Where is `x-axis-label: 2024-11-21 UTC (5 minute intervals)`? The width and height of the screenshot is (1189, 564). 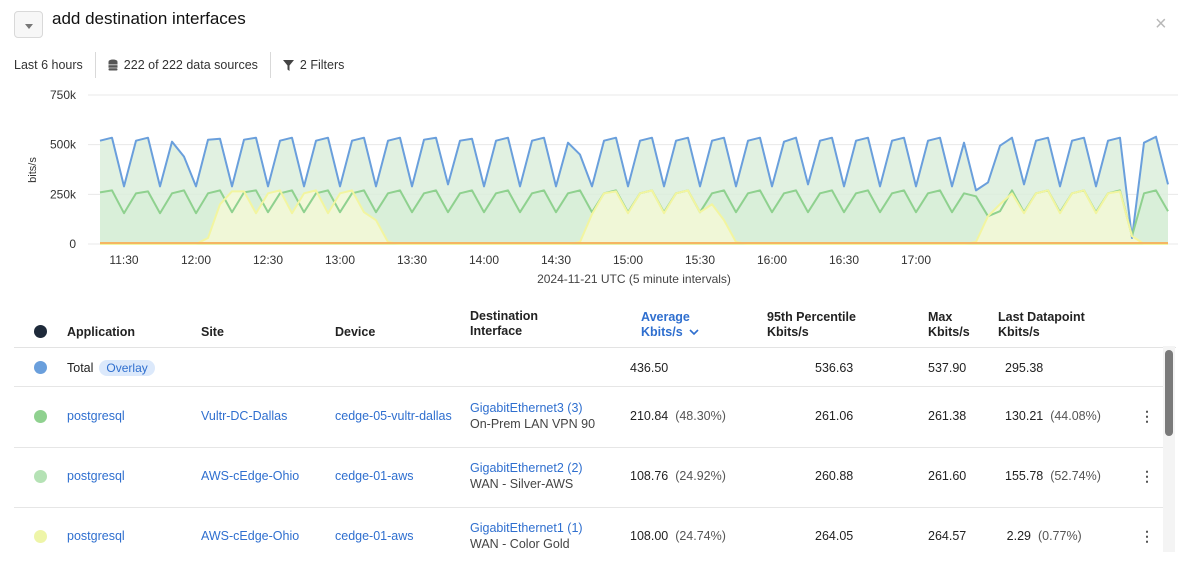
x-axis-label: 2024-11-21 UTC (5 minute intervals) is located at coordinates (634, 279).